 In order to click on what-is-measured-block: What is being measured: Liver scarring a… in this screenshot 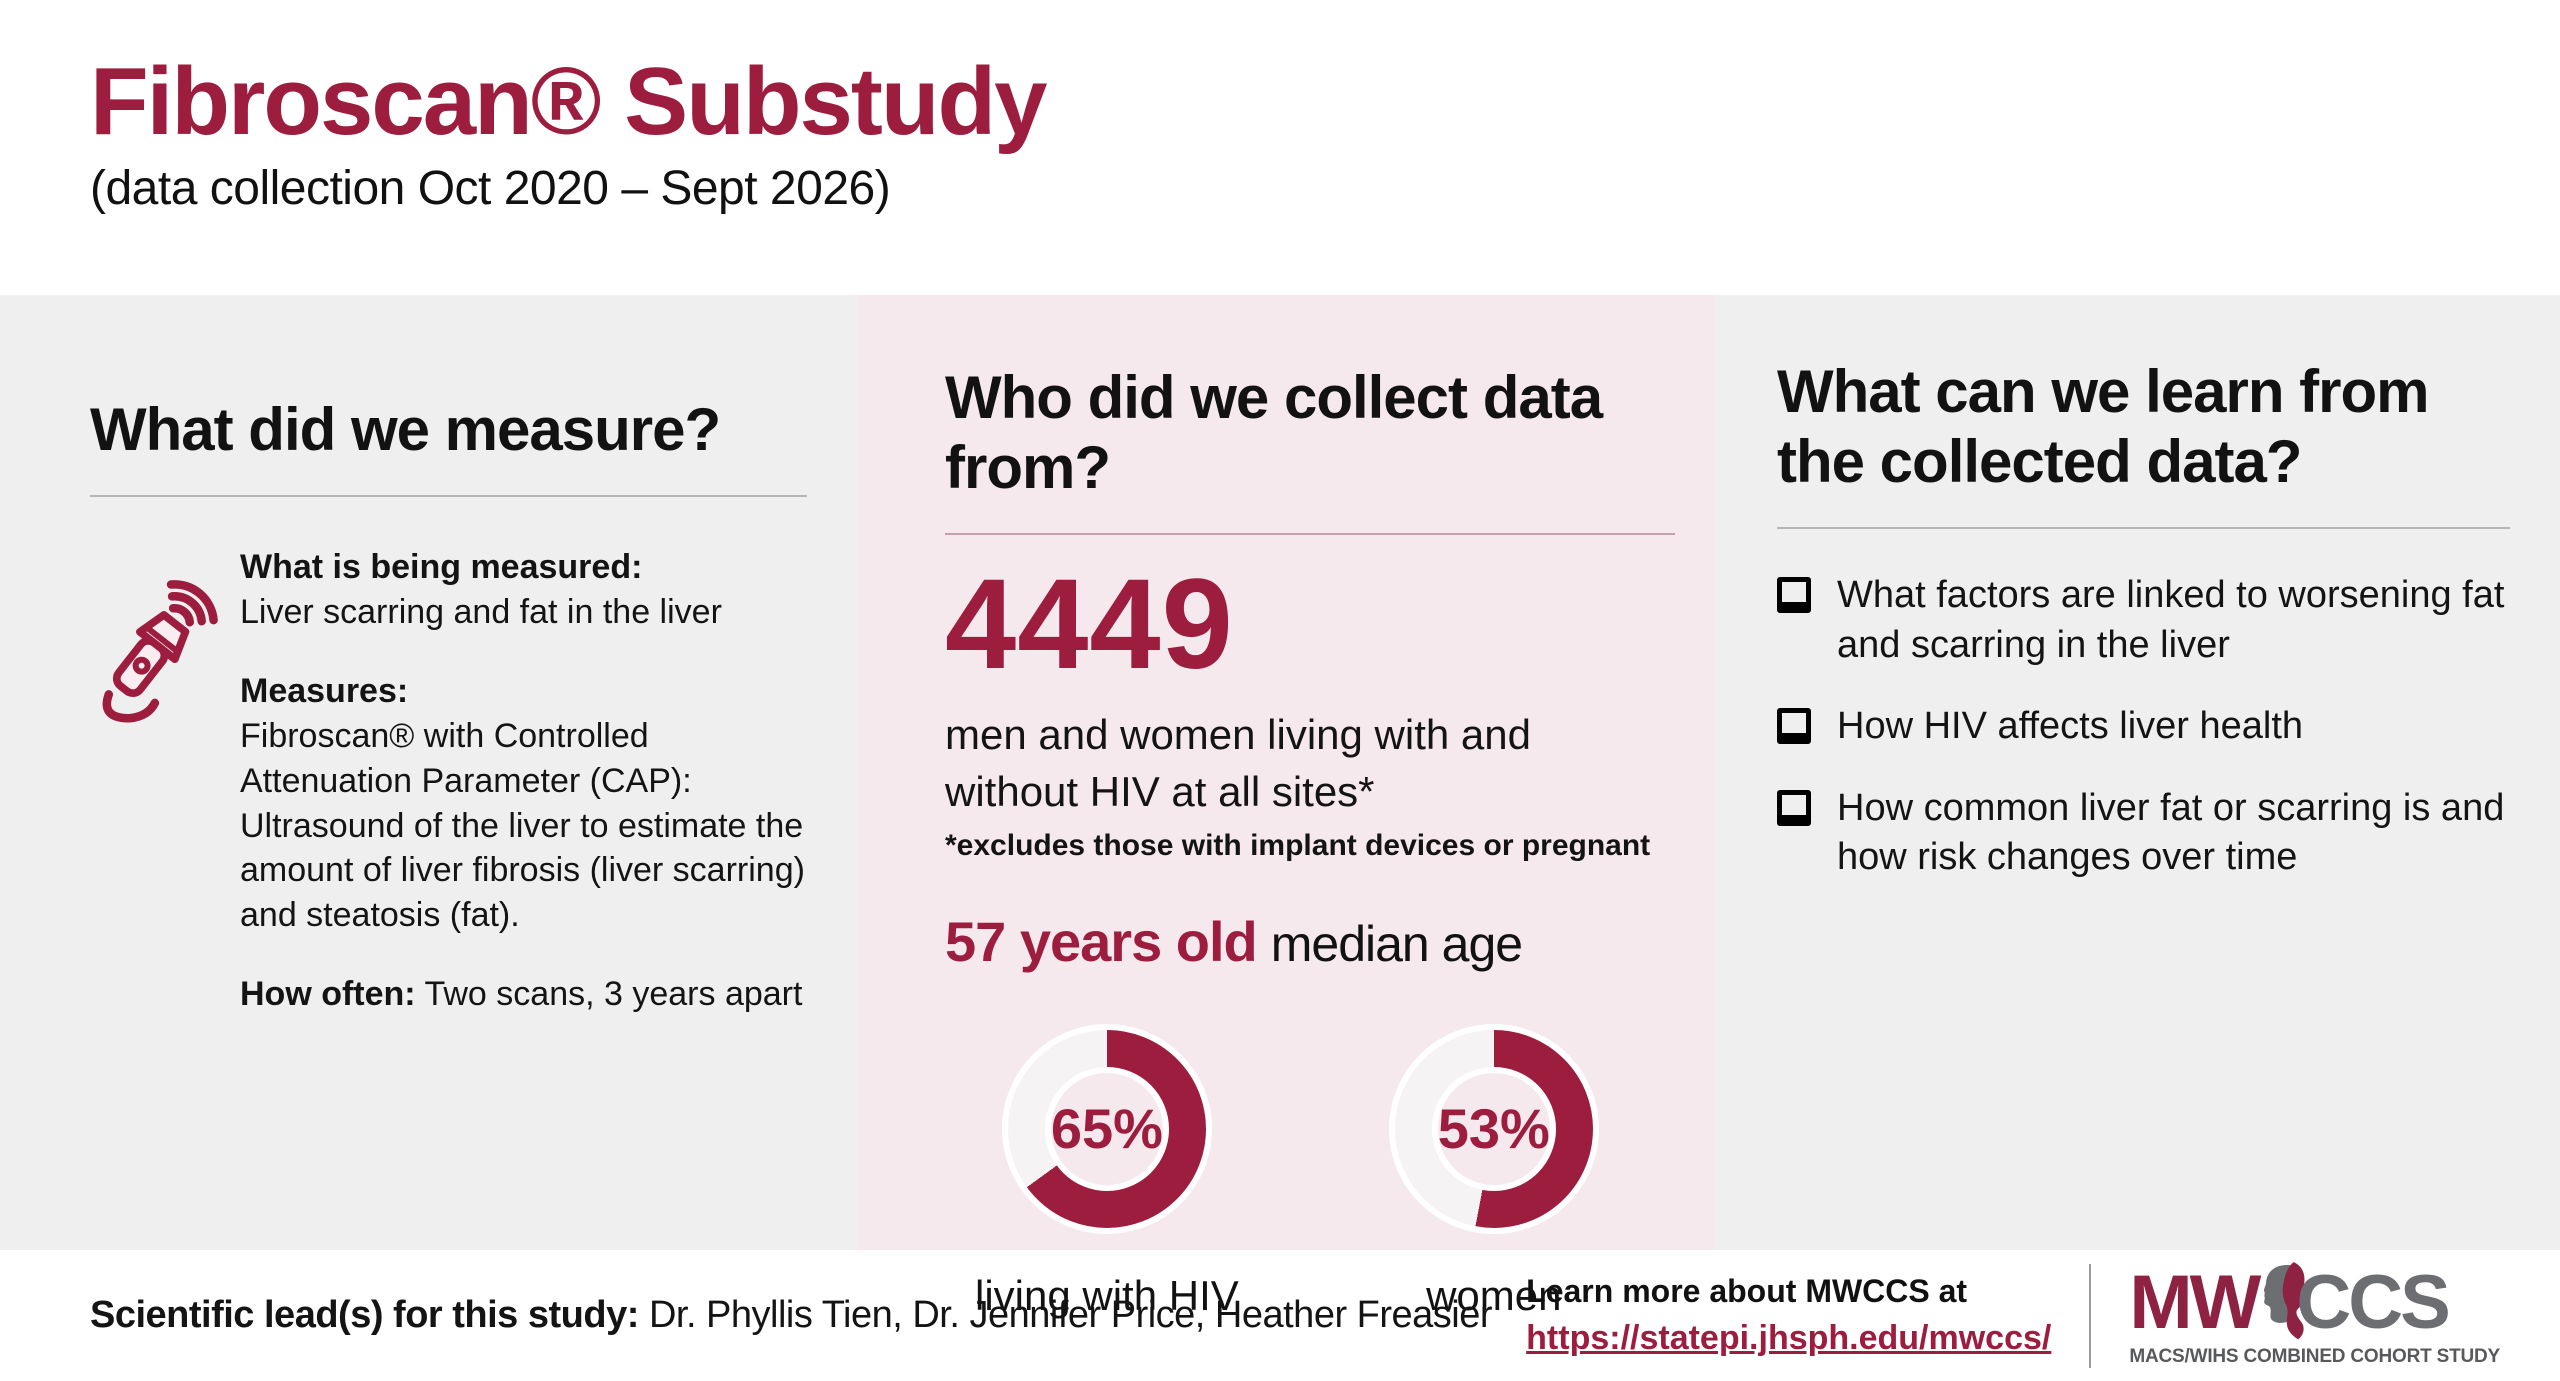, I will do `click(523, 590)`.